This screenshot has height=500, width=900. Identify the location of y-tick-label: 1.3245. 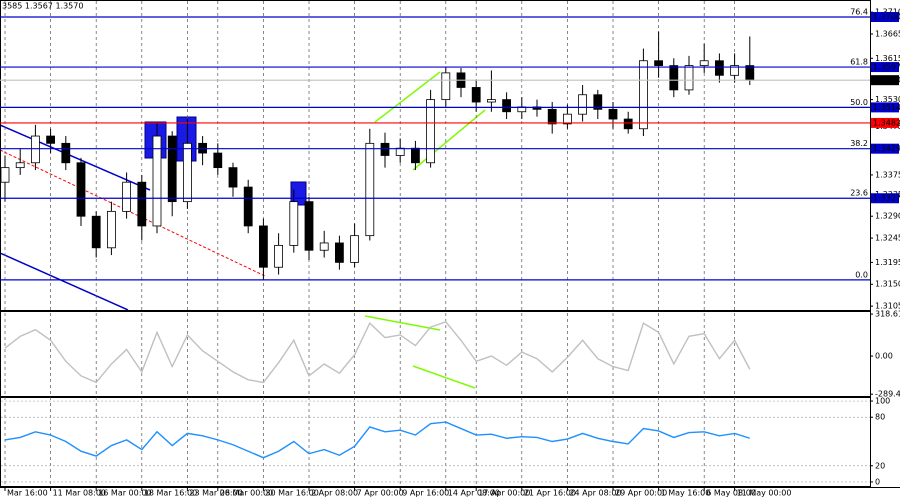
(887, 238).